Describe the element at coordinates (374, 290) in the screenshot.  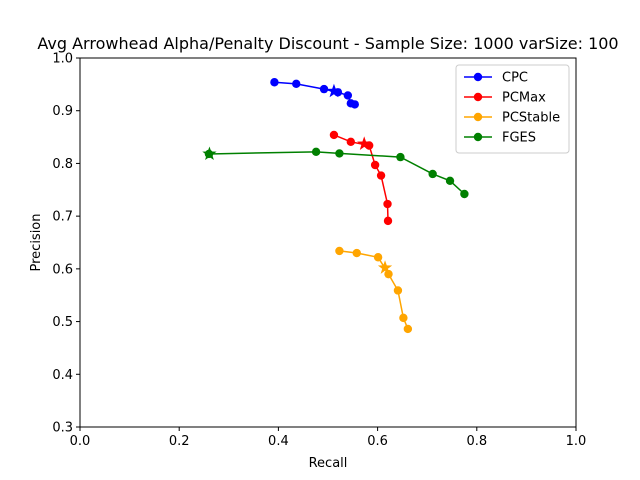
I see `series-pcstable` at that location.